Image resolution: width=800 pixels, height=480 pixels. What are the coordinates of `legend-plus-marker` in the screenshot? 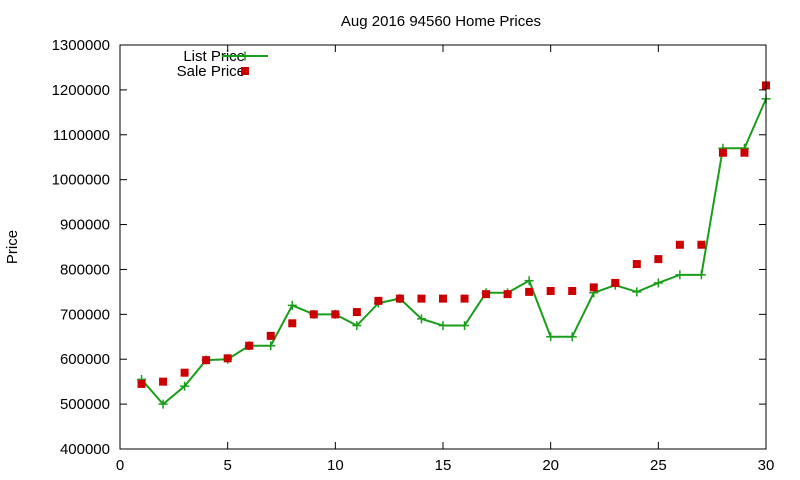 It's located at (245, 56).